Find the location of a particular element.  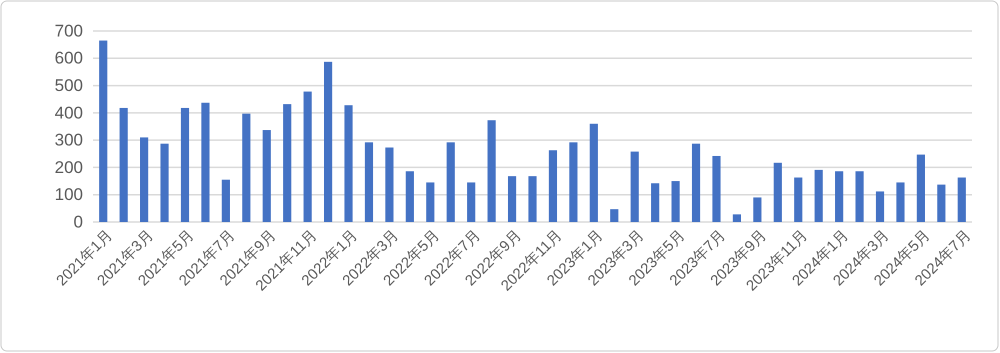

y-tick-label: 500 is located at coordinates (68, 86).